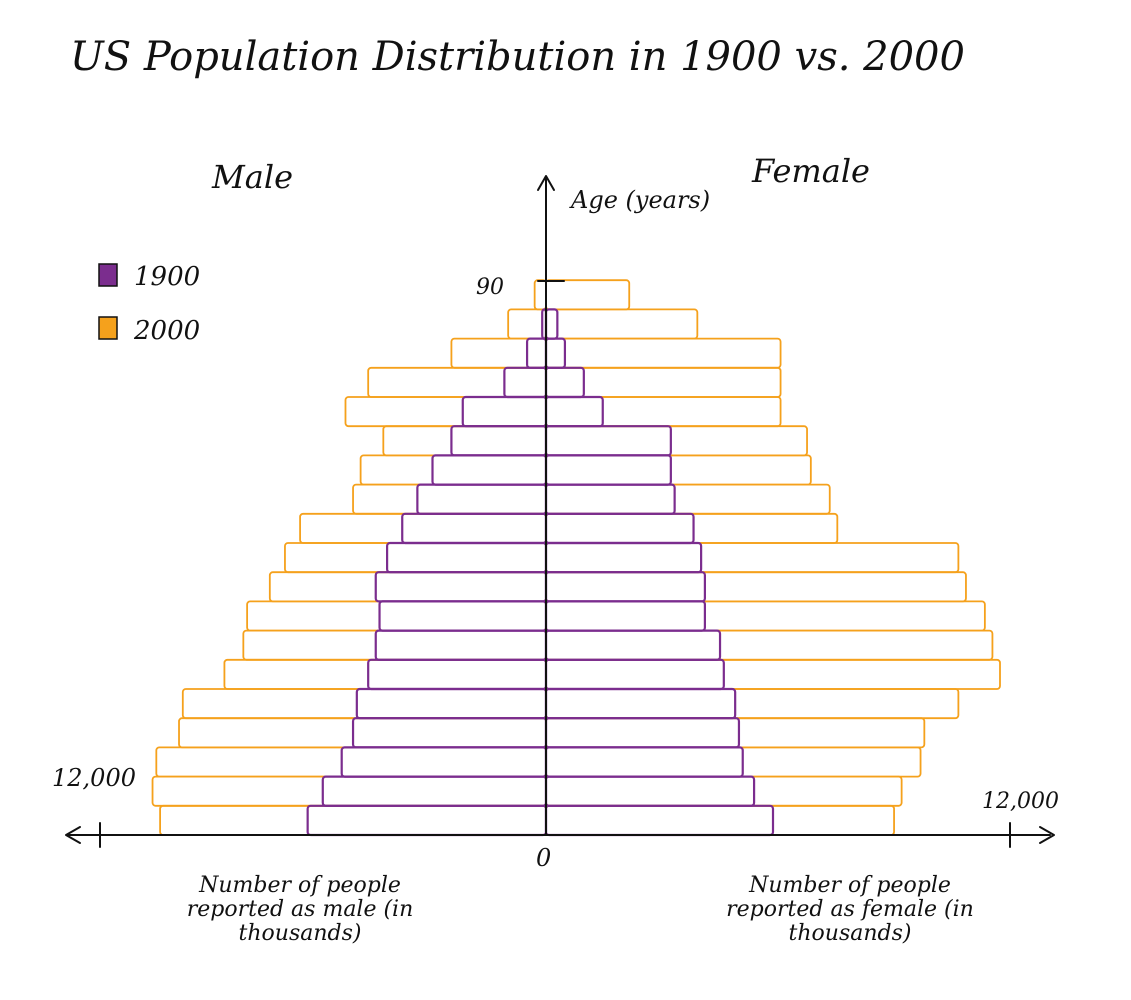 This screenshot has width=1131, height=1000. Describe the element at coordinates (540, 295) in the screenshot. I see `bar-2000-male-90+` at that location.